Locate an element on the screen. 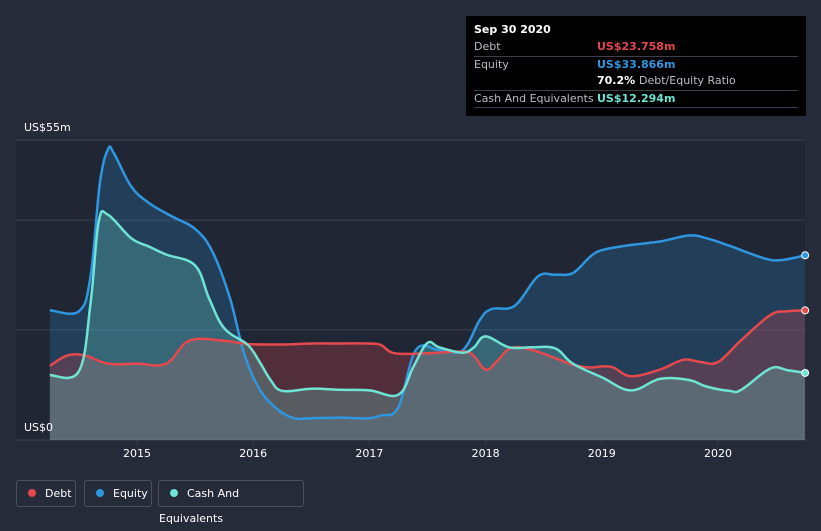 The height and width of the screenshot is (531, 821). legend-cash-label: Cash And Equivalents is located at coordinates (199, 506).